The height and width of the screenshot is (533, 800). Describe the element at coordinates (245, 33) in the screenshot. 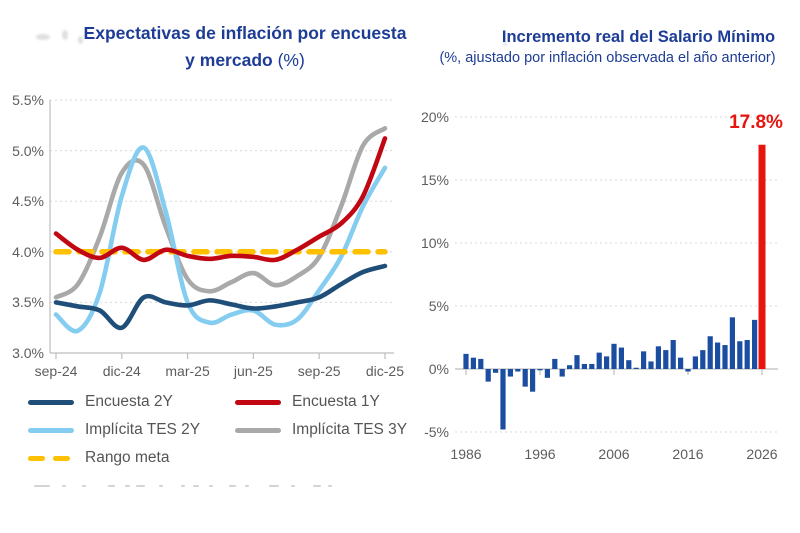

I see `left-chart-title-line1: Expectativas de inflación por encuesta` at that location.